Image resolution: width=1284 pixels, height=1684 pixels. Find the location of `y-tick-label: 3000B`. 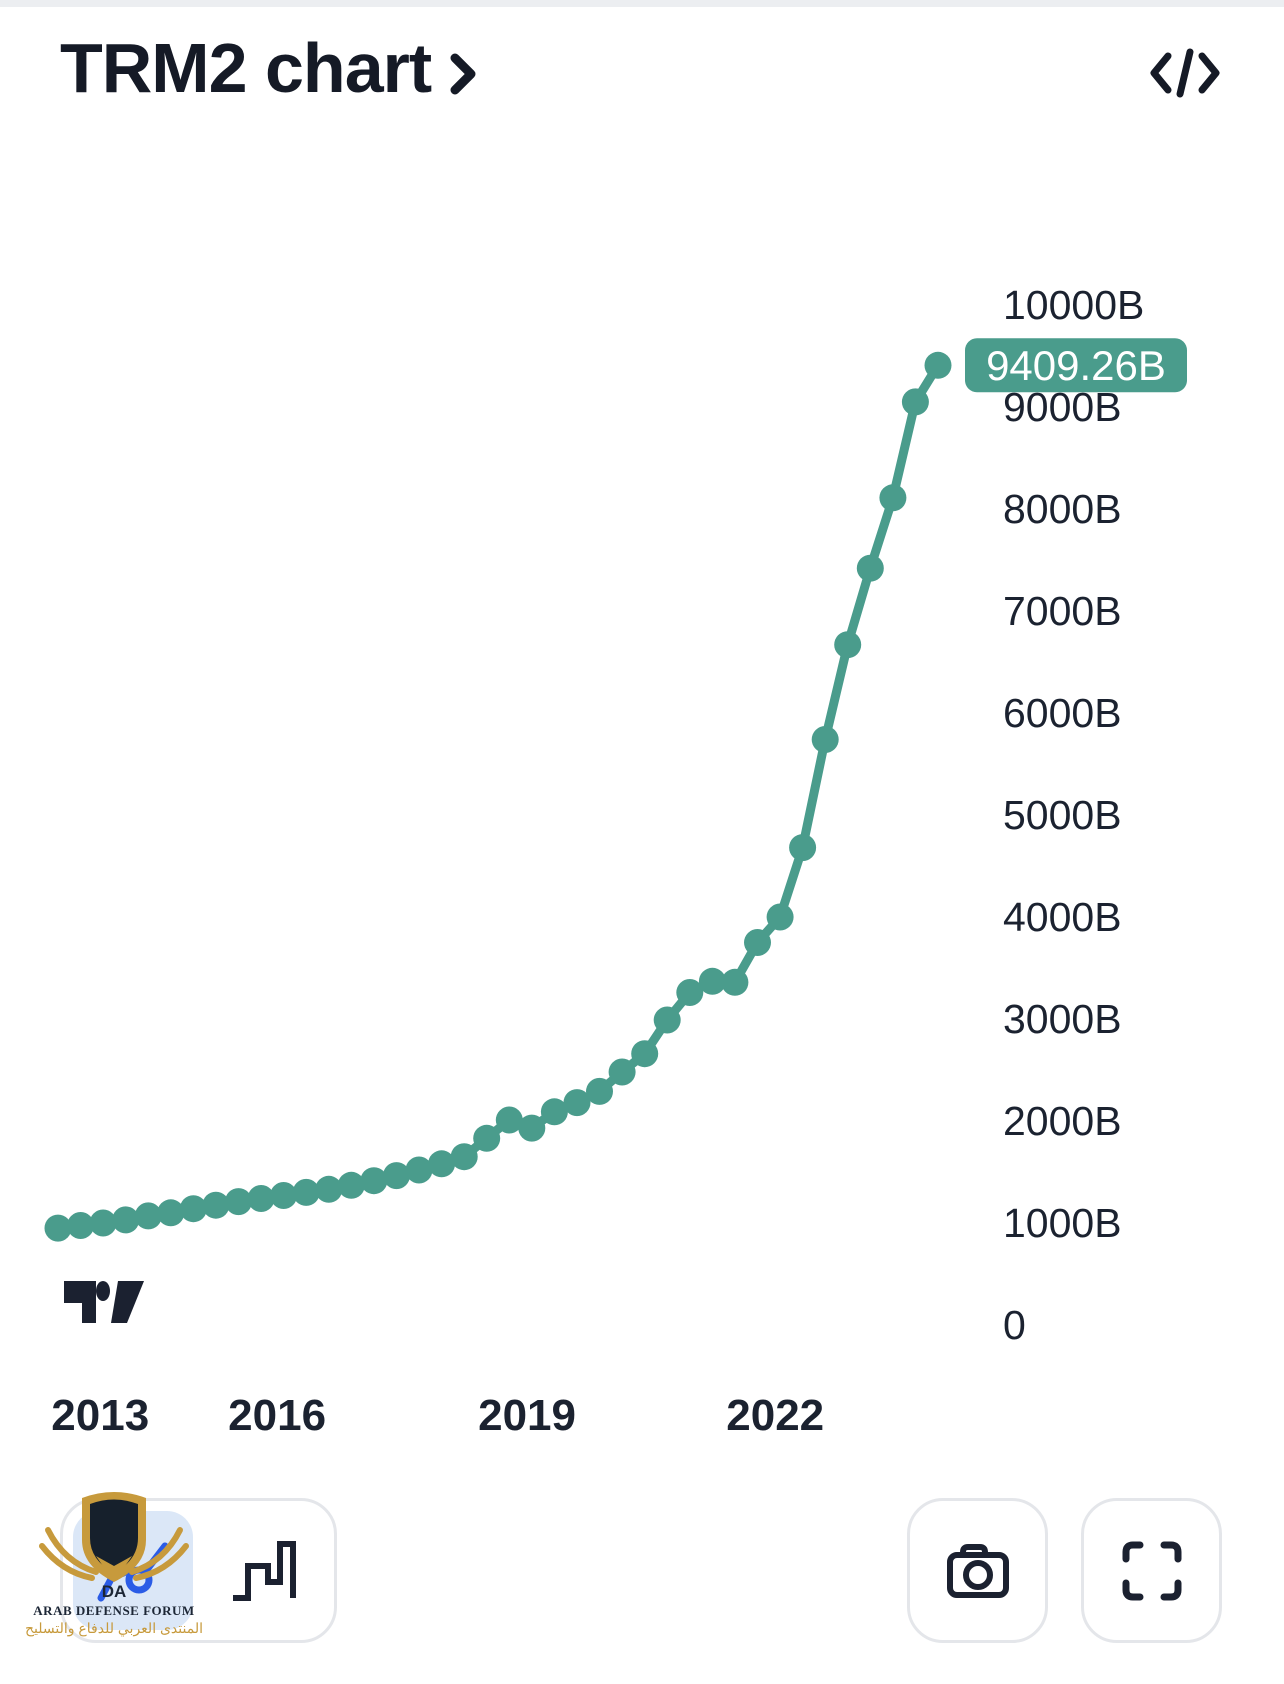

y-tick-label: 3000B is located at coordinates (1062, 1019).